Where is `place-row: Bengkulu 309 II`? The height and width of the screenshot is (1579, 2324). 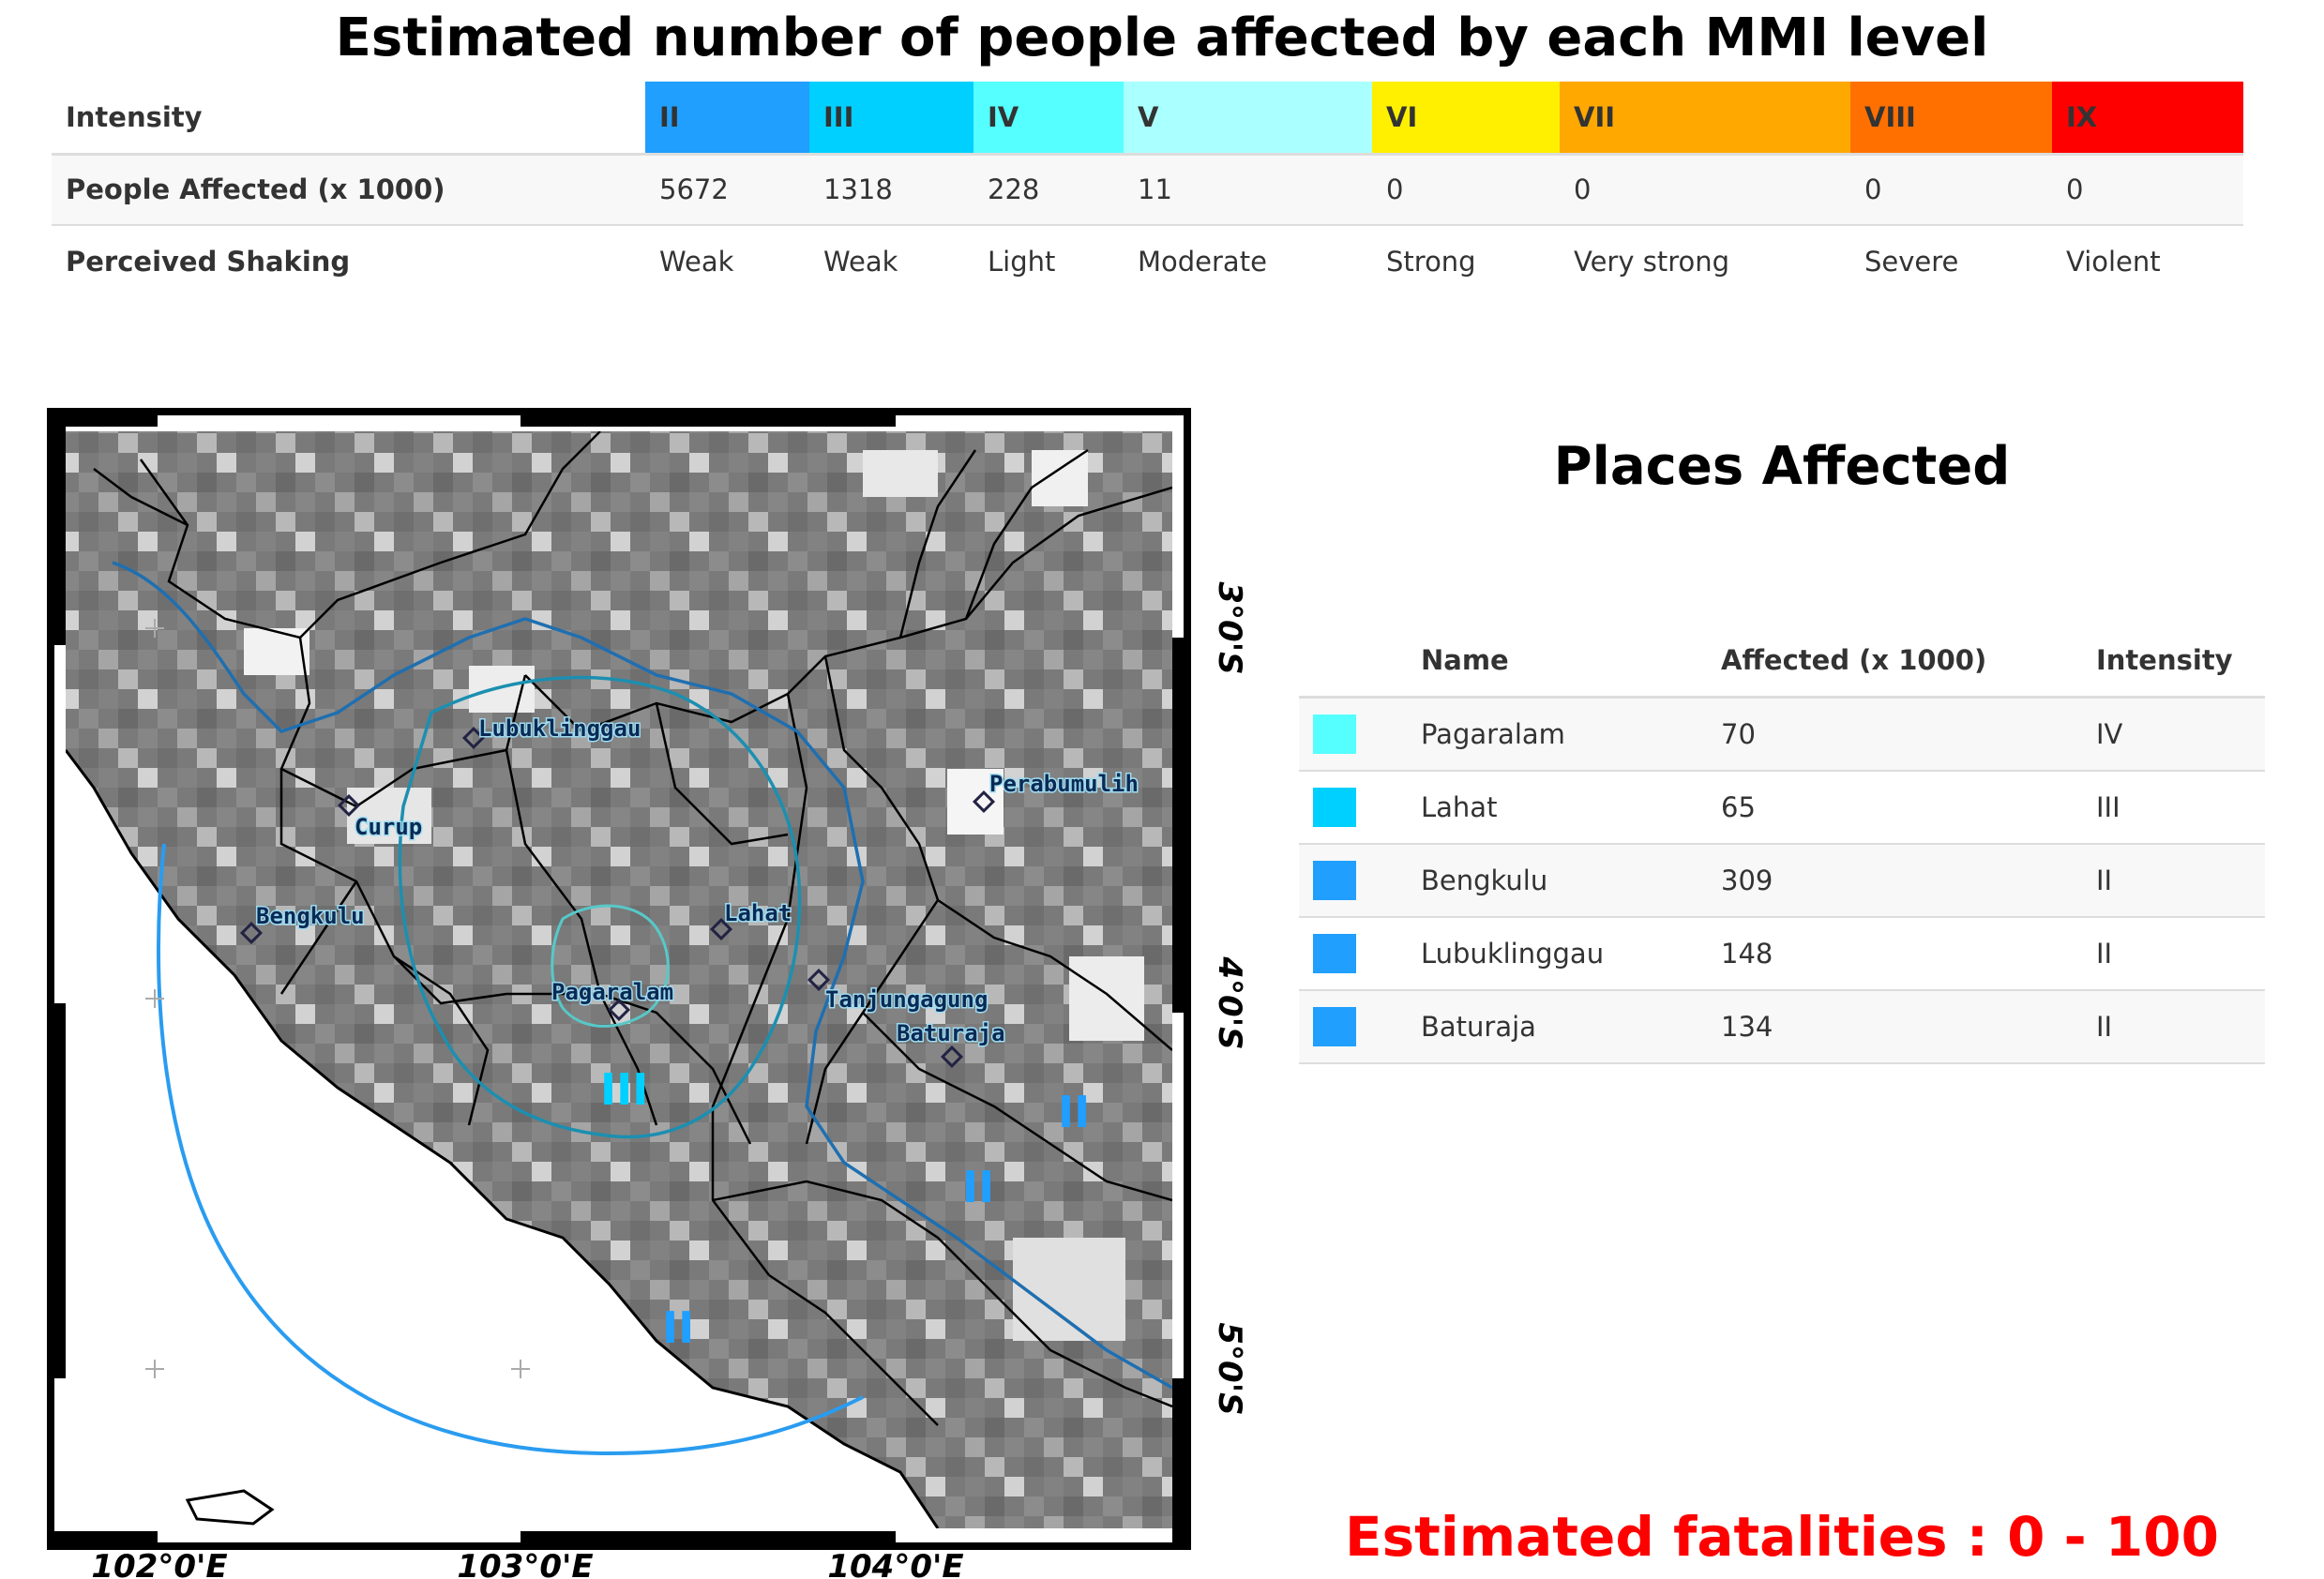
place-row: Bengkulu 309 II is located at coordinates (1782, 881).